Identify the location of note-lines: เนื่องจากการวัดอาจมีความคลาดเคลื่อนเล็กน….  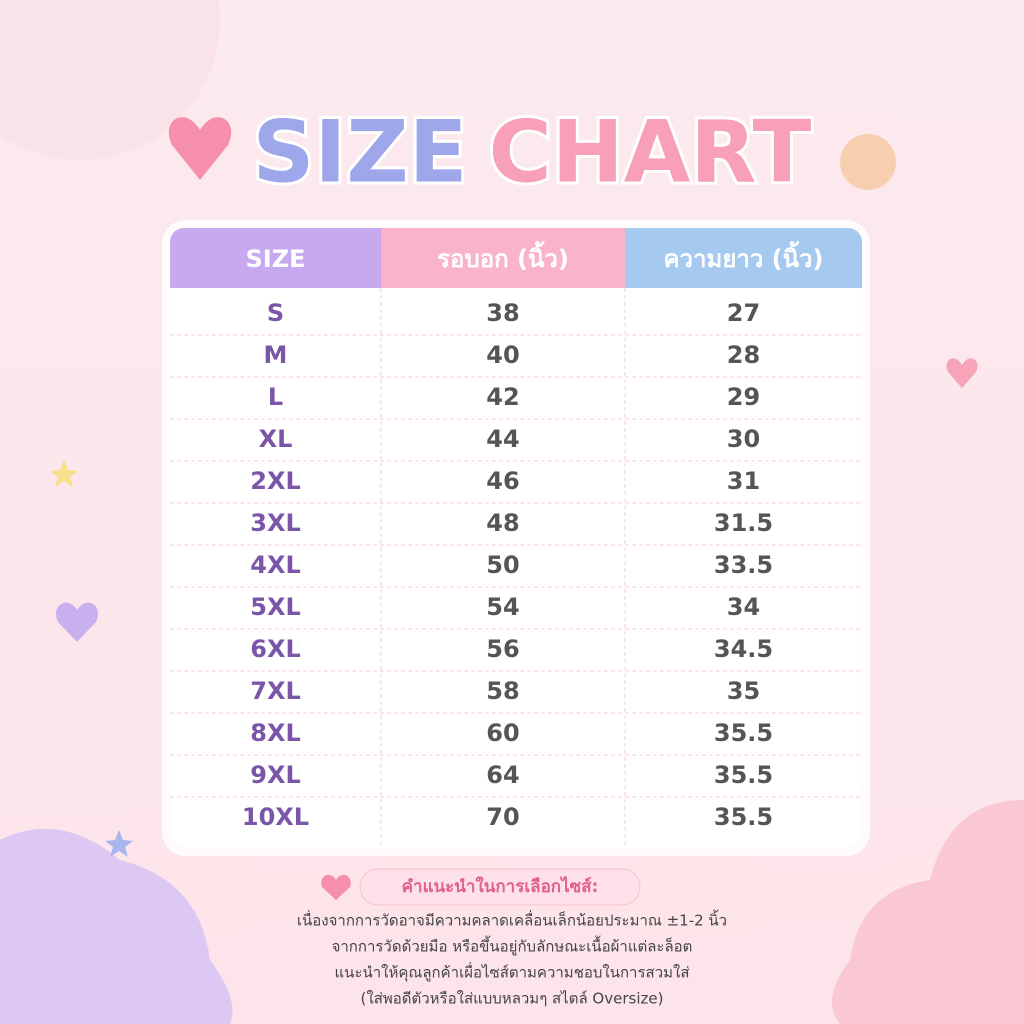
(512, 959).